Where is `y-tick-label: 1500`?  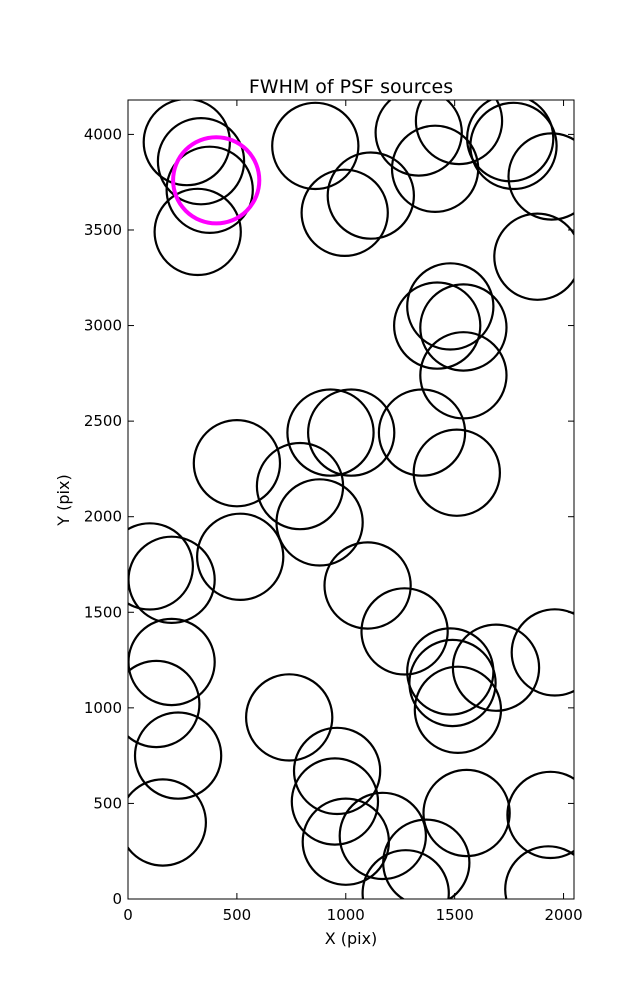 y-tick-label: 1500 is located at coordinates (103, 612).